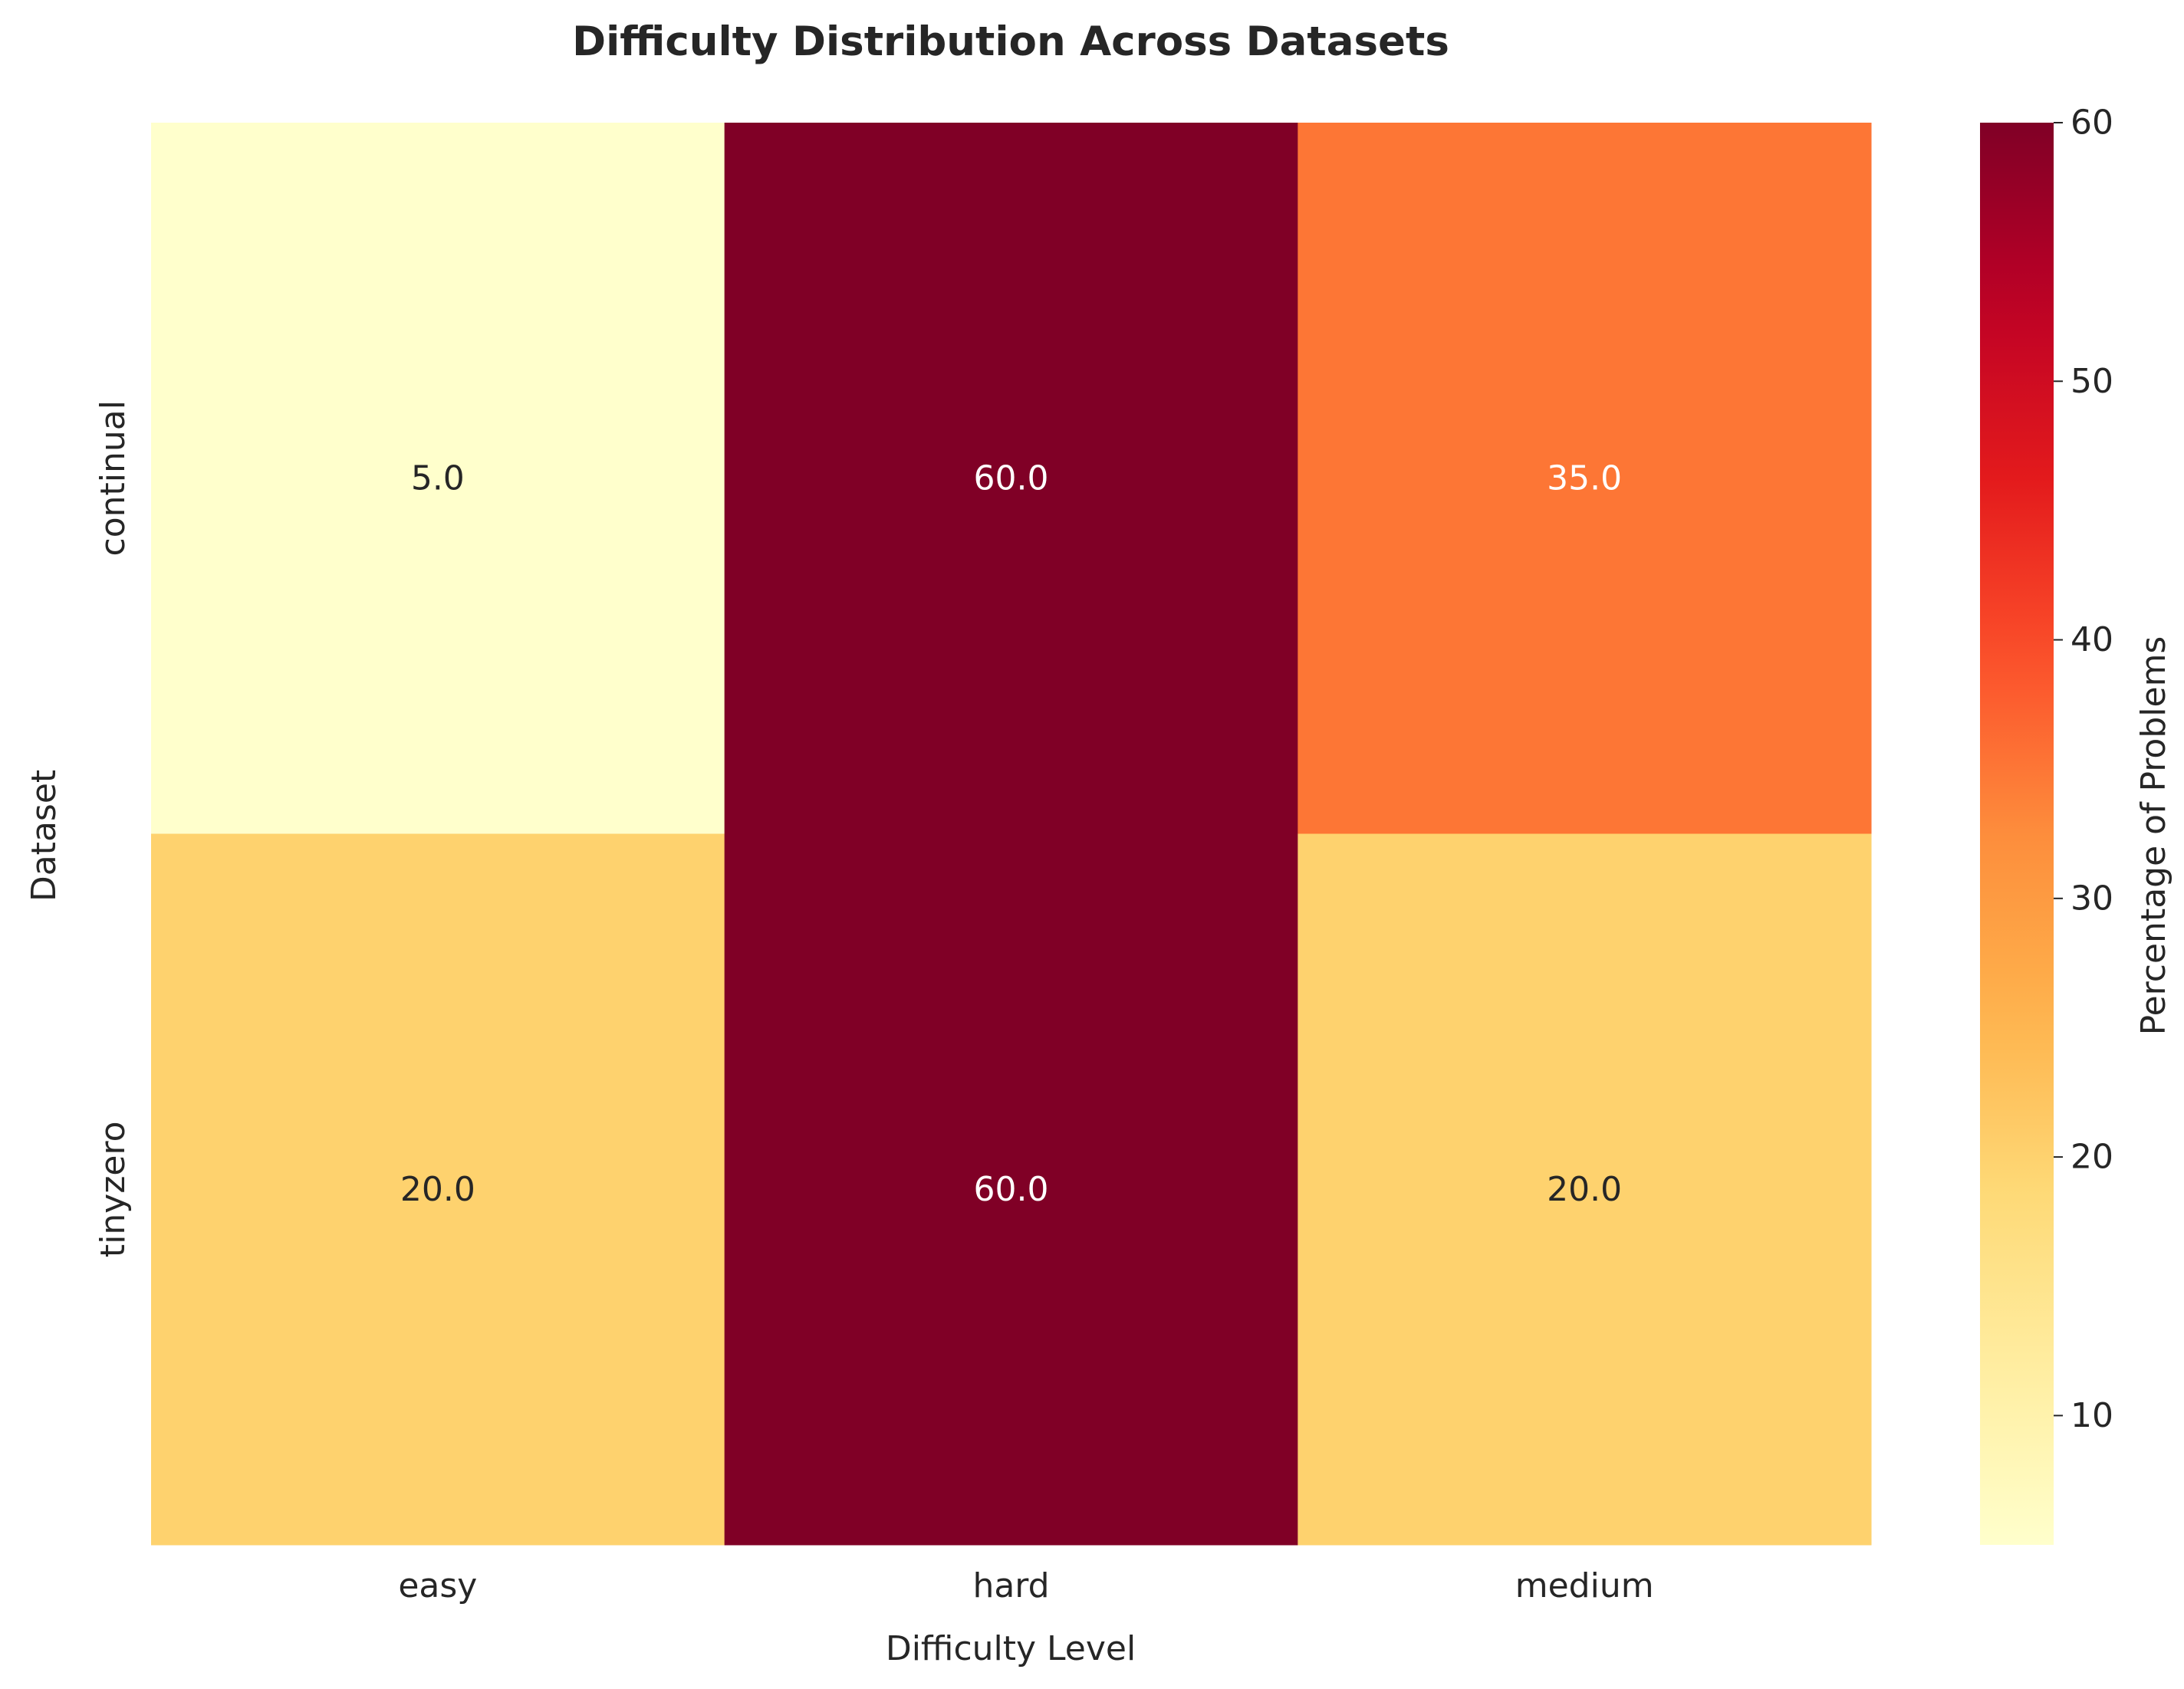 The image size is (2184, 1689). I want to click on heatmap-cell-continual-easy, so click(438, 478).